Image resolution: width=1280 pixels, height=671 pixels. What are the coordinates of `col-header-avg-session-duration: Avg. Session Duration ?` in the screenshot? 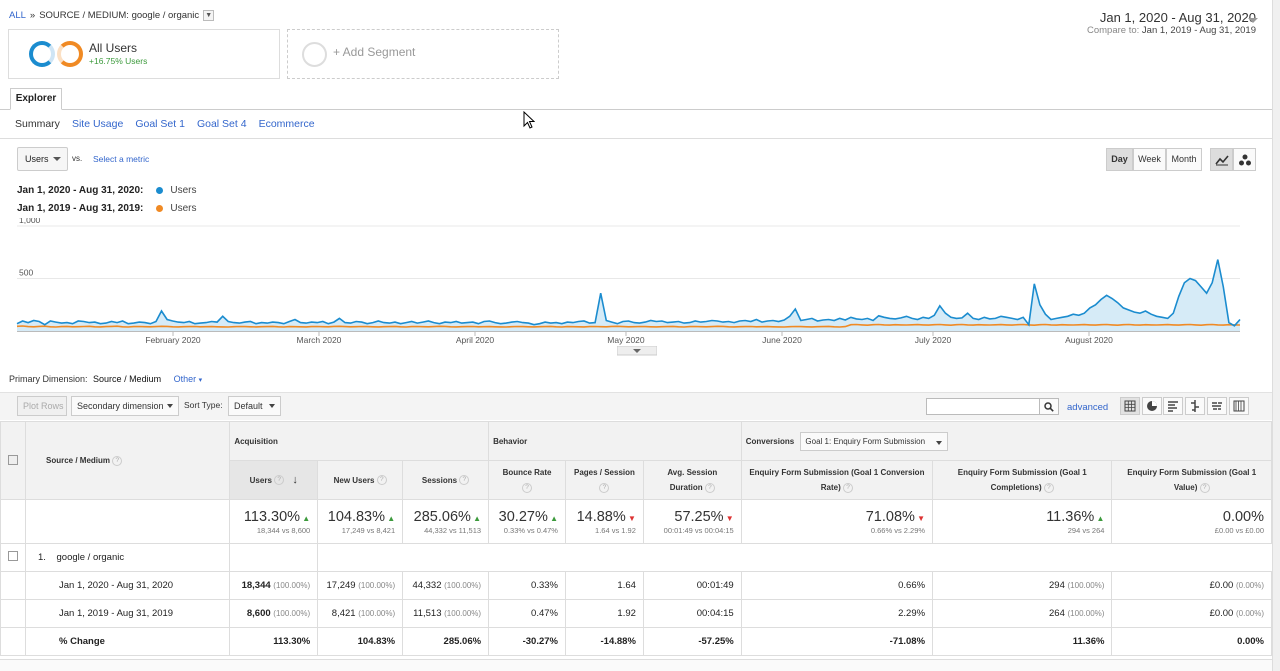 It's located at (692, 480).